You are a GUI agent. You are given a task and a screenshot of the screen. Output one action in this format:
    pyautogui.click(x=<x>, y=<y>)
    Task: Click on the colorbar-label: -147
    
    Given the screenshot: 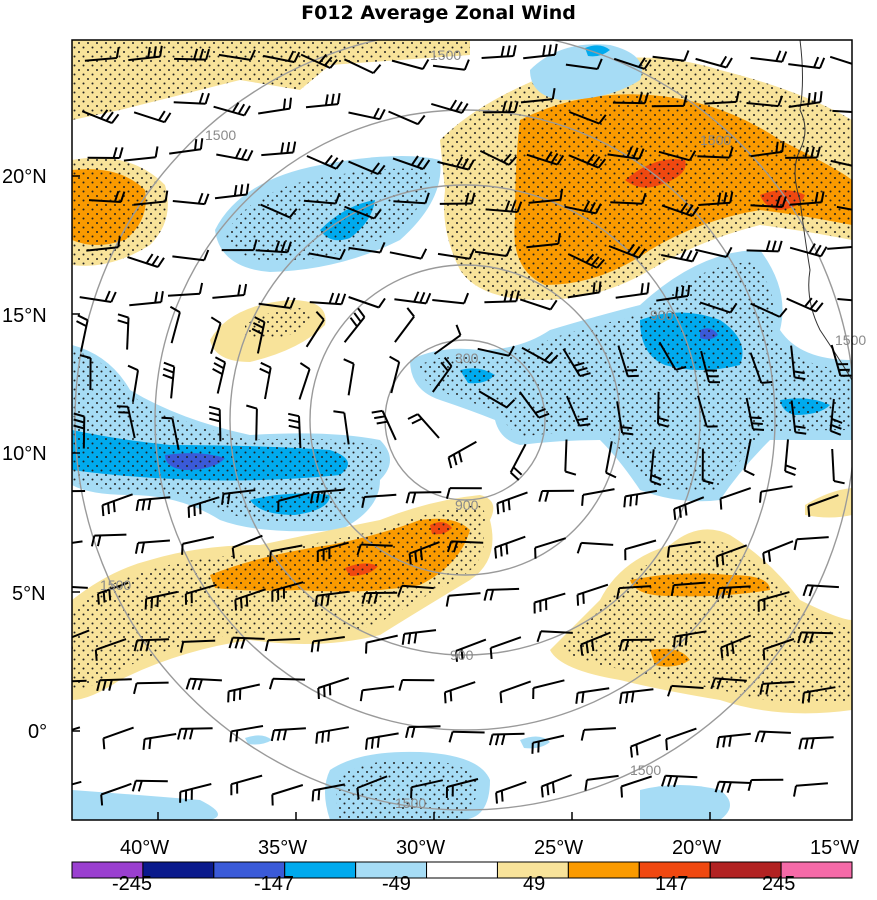 What is the action you would take?
    pyautogui.click(x=274, y=884)
    